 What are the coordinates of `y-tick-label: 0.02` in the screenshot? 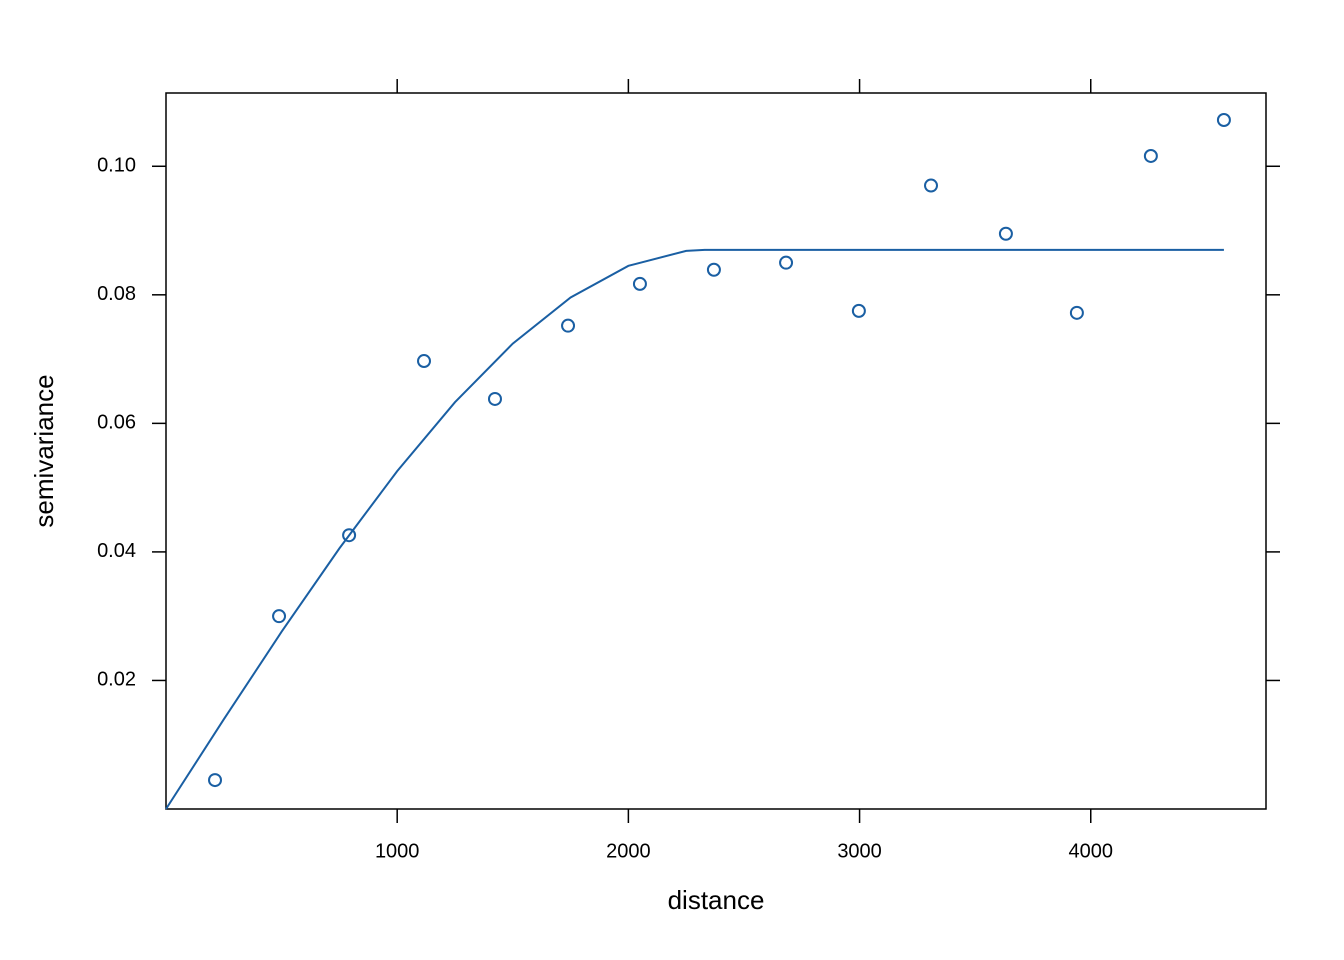 It's located at (116, 680).